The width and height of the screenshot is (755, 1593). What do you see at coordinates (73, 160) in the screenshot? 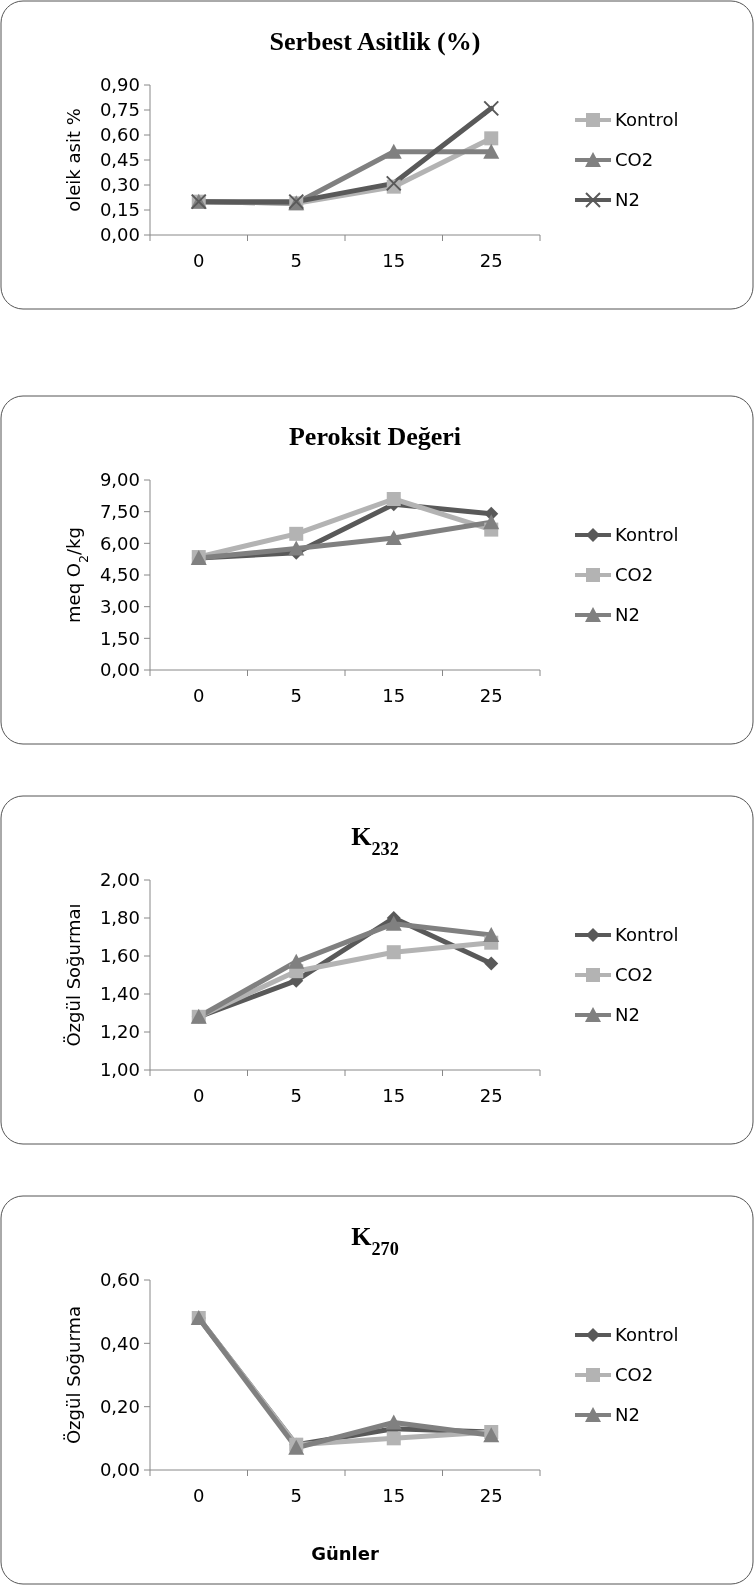
I see `y-axis-title: oleik asit %` at bounding box center [73, 160].